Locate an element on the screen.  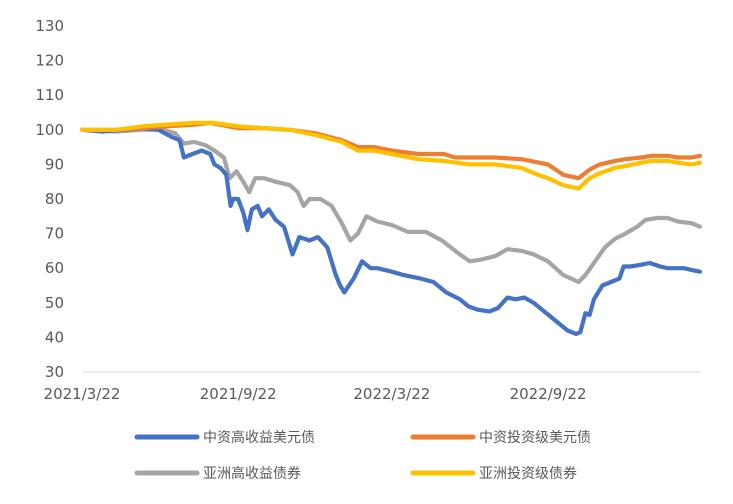
x-tick-label: 2021/9/22 is located at coordinates (238, 394).